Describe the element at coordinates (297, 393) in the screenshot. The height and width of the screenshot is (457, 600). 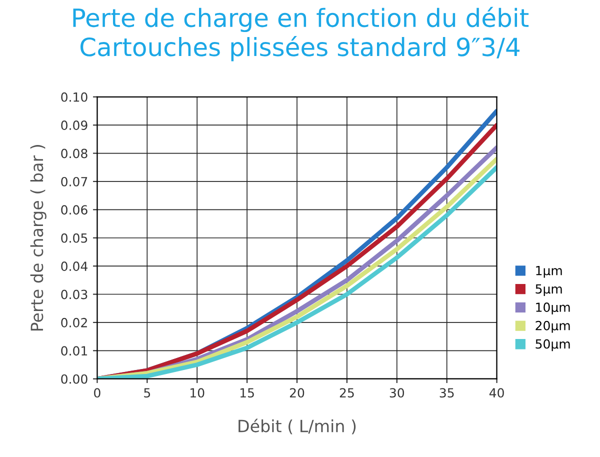
I see `x-tick-label: 20` at that location.